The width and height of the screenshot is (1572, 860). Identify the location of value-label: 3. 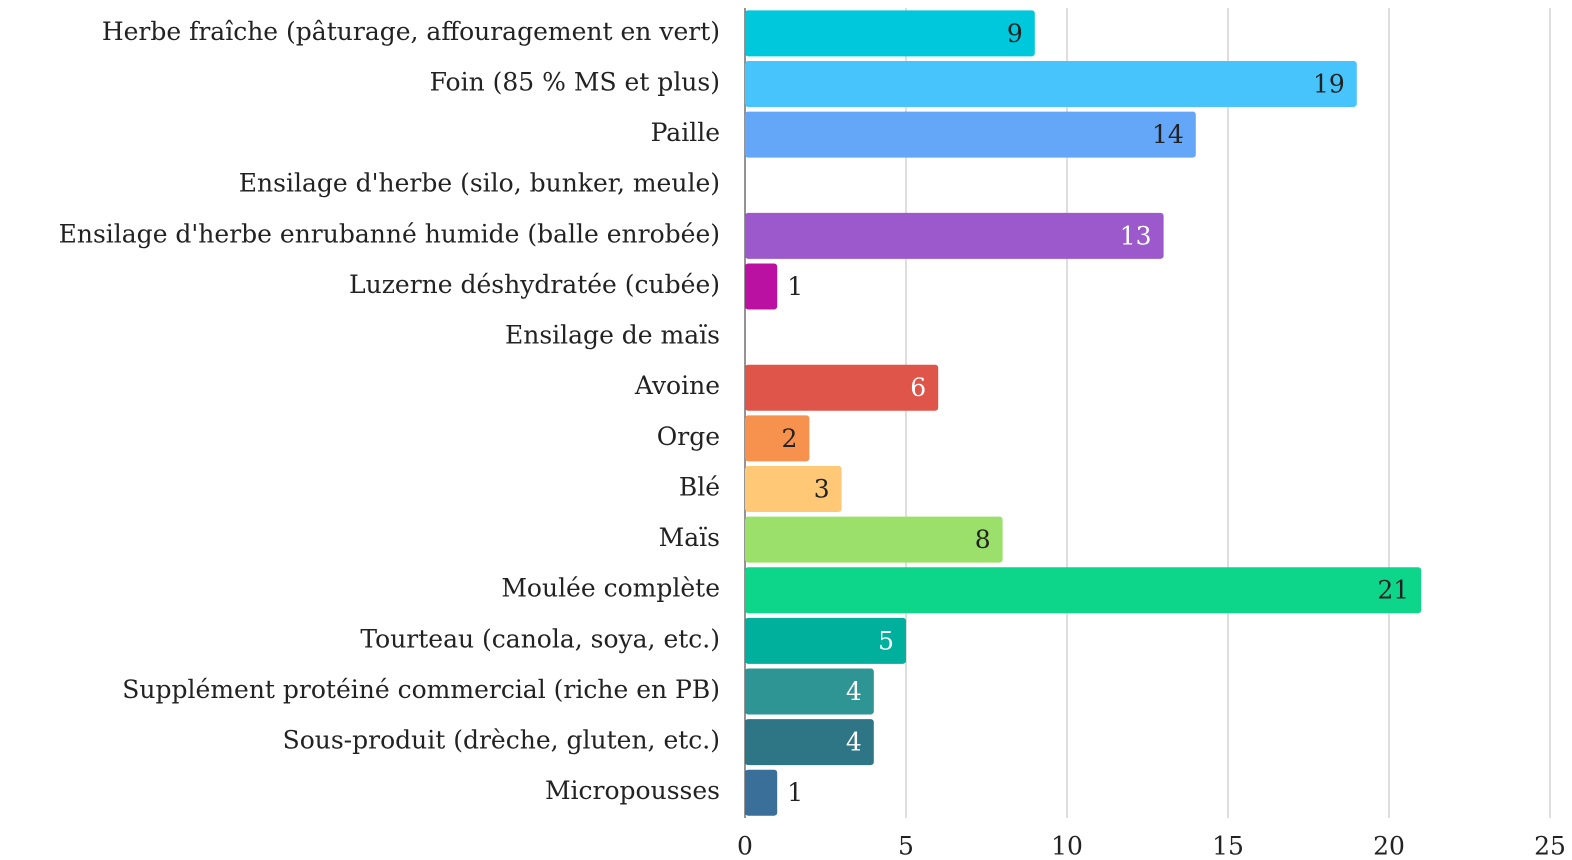
(822, 488).